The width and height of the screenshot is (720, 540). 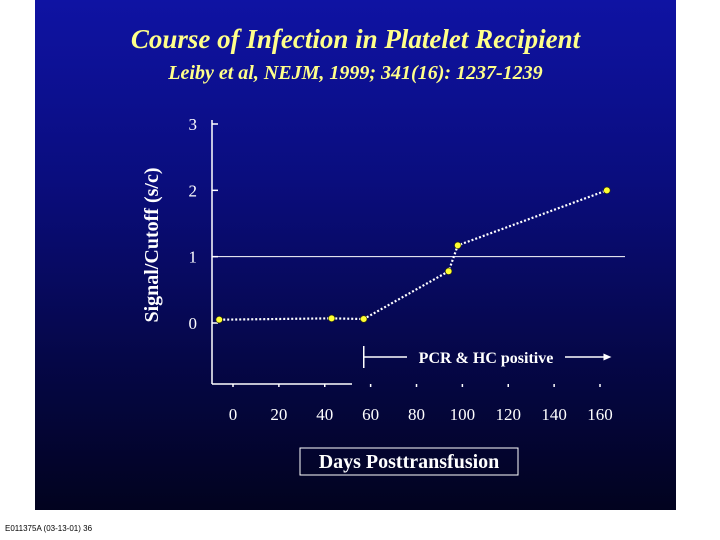 I want to click on x-tick-label: 60, so click(x=370, y=414).